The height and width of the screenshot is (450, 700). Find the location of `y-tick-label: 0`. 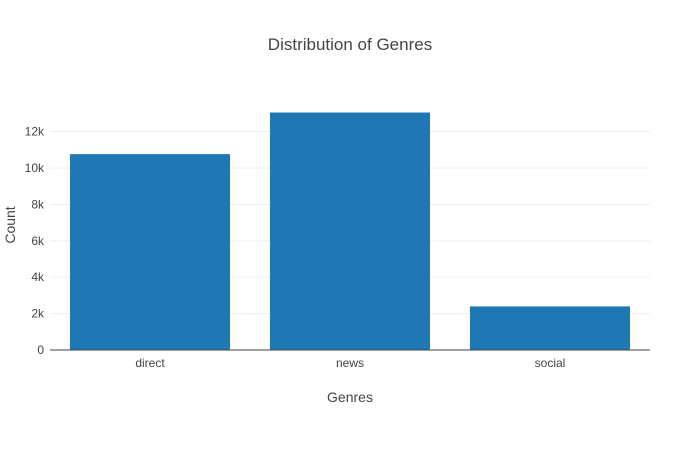

y-tick-label: 0 is located at coordinates (40, 350).